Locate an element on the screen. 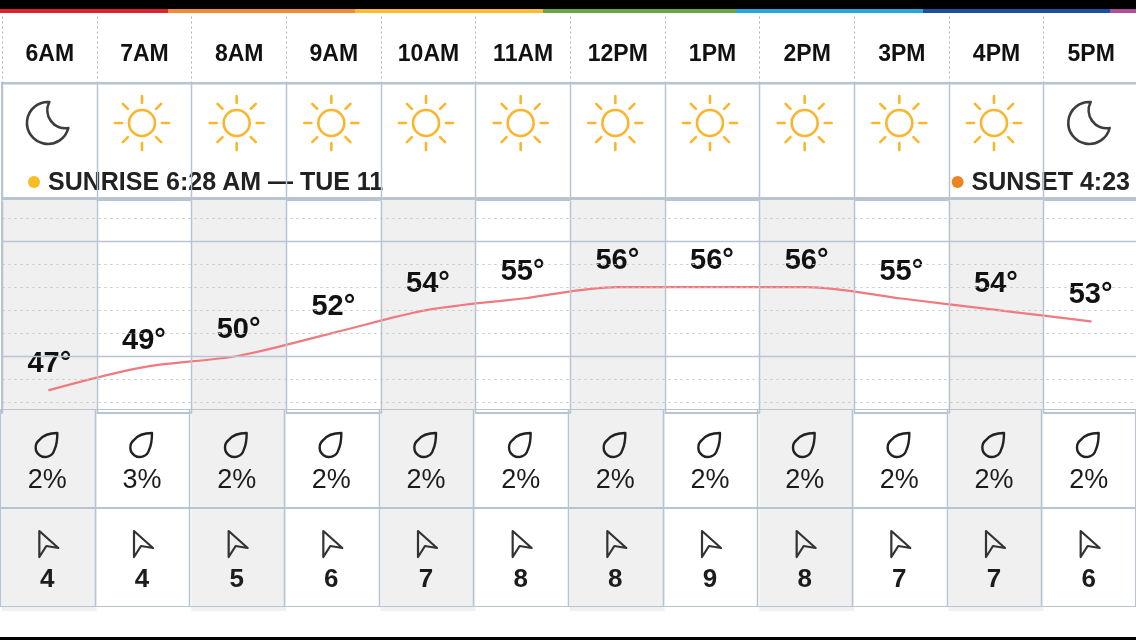 Image resolution: width=1136 pixels, height=640 pixels. data-label: 50° is located at coordinates (238, 327).